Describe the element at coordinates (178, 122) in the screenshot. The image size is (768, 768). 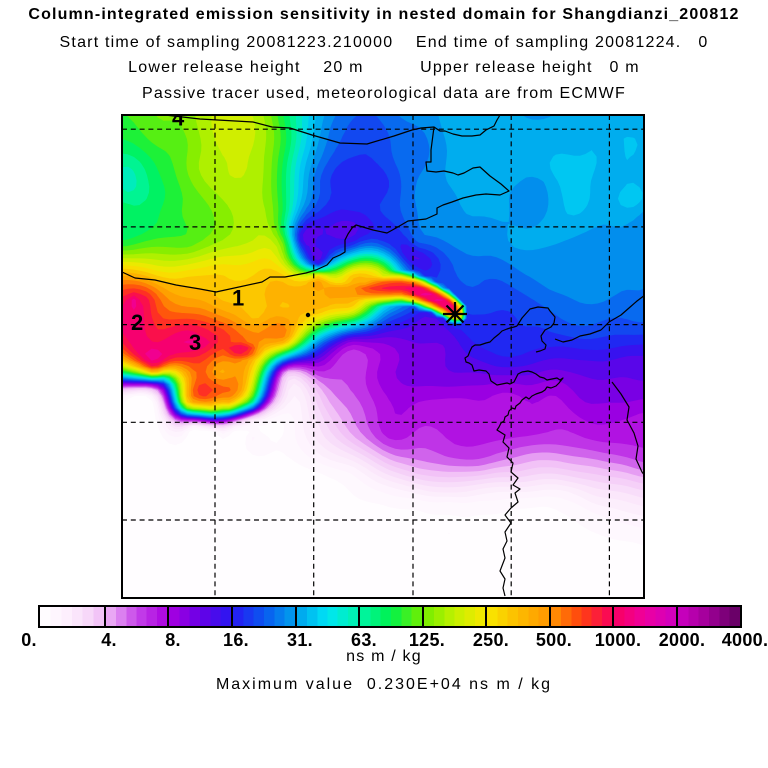
I see `svg-text: 4` at that location.